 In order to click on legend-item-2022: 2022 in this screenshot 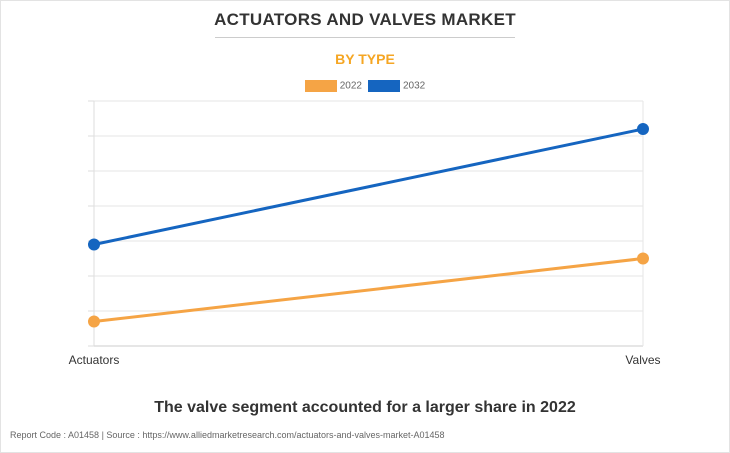, I will do `click(333, 86)`.